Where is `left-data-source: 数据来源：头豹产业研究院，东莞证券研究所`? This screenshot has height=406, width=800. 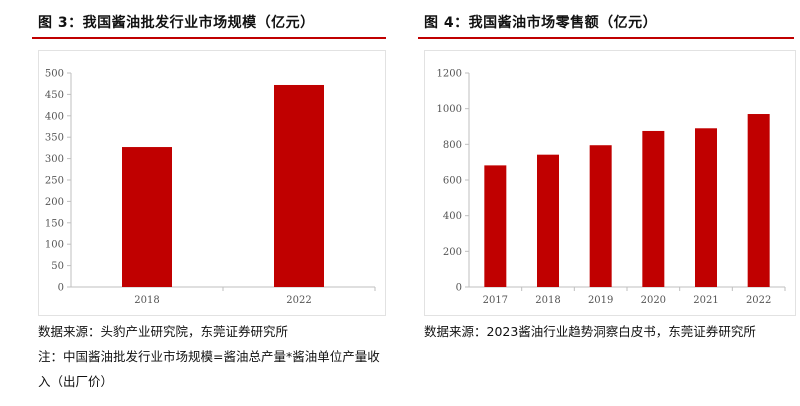
left-data-source: 数据来源：头豹产业研究院，东莞证券研究所 is located at coordinates (163, 331).